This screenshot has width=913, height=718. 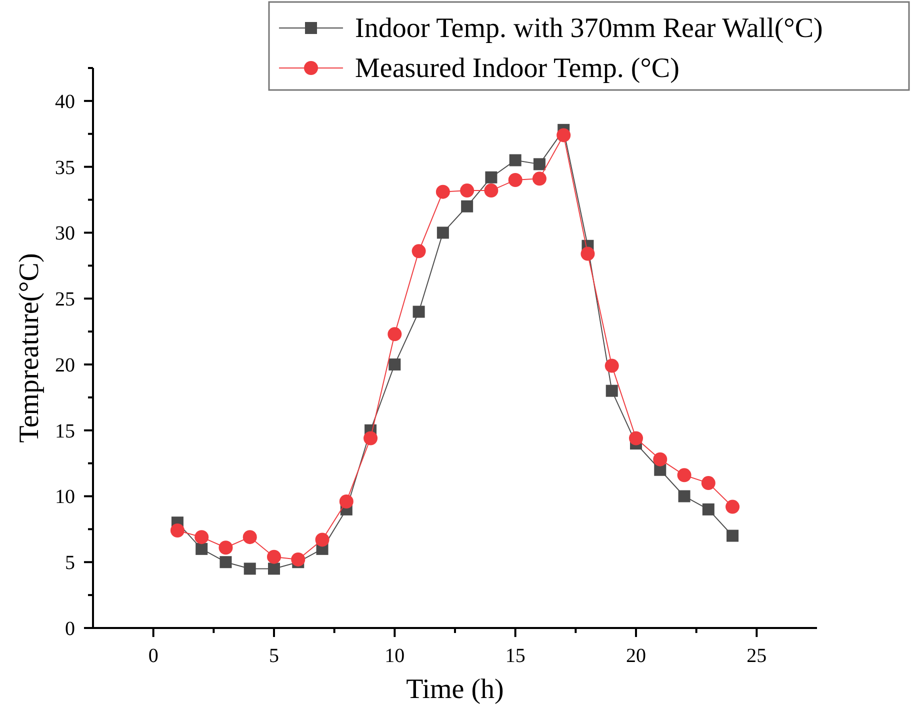 I want to click on y-tick-label: 30, so click(x=65, y=233).